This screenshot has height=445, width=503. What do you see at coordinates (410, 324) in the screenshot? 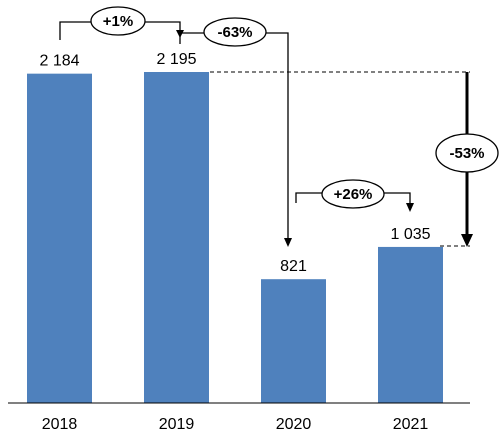
I see `bar-2021` at bounding box center [410, 324].